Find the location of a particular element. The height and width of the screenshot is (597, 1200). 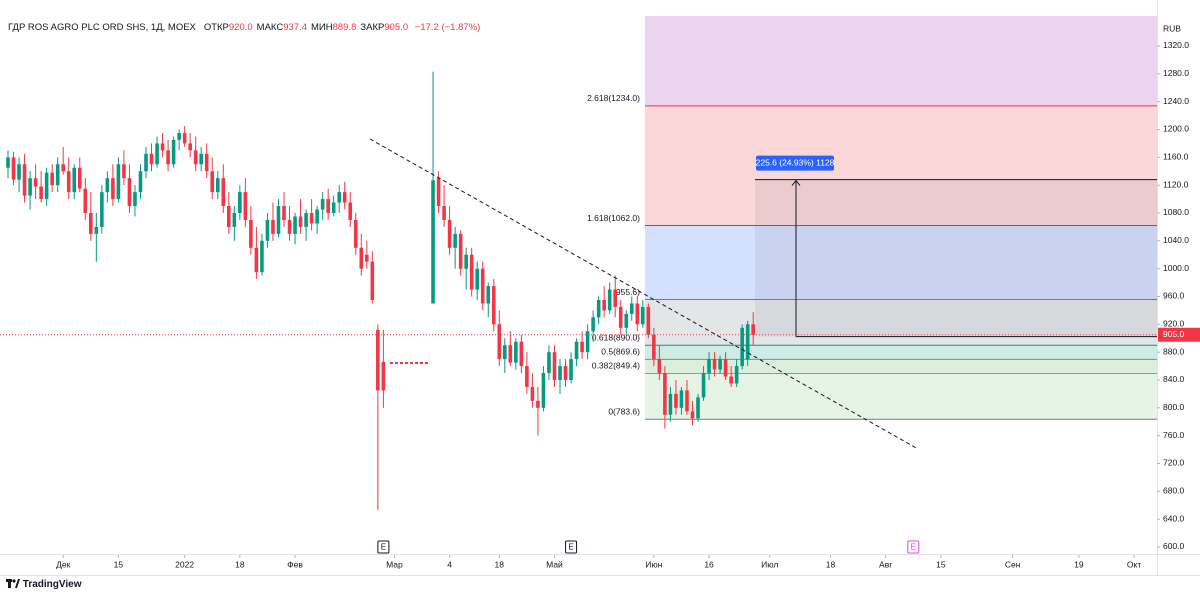

x-tick-label: Фев is located at coordinates (295, 564).